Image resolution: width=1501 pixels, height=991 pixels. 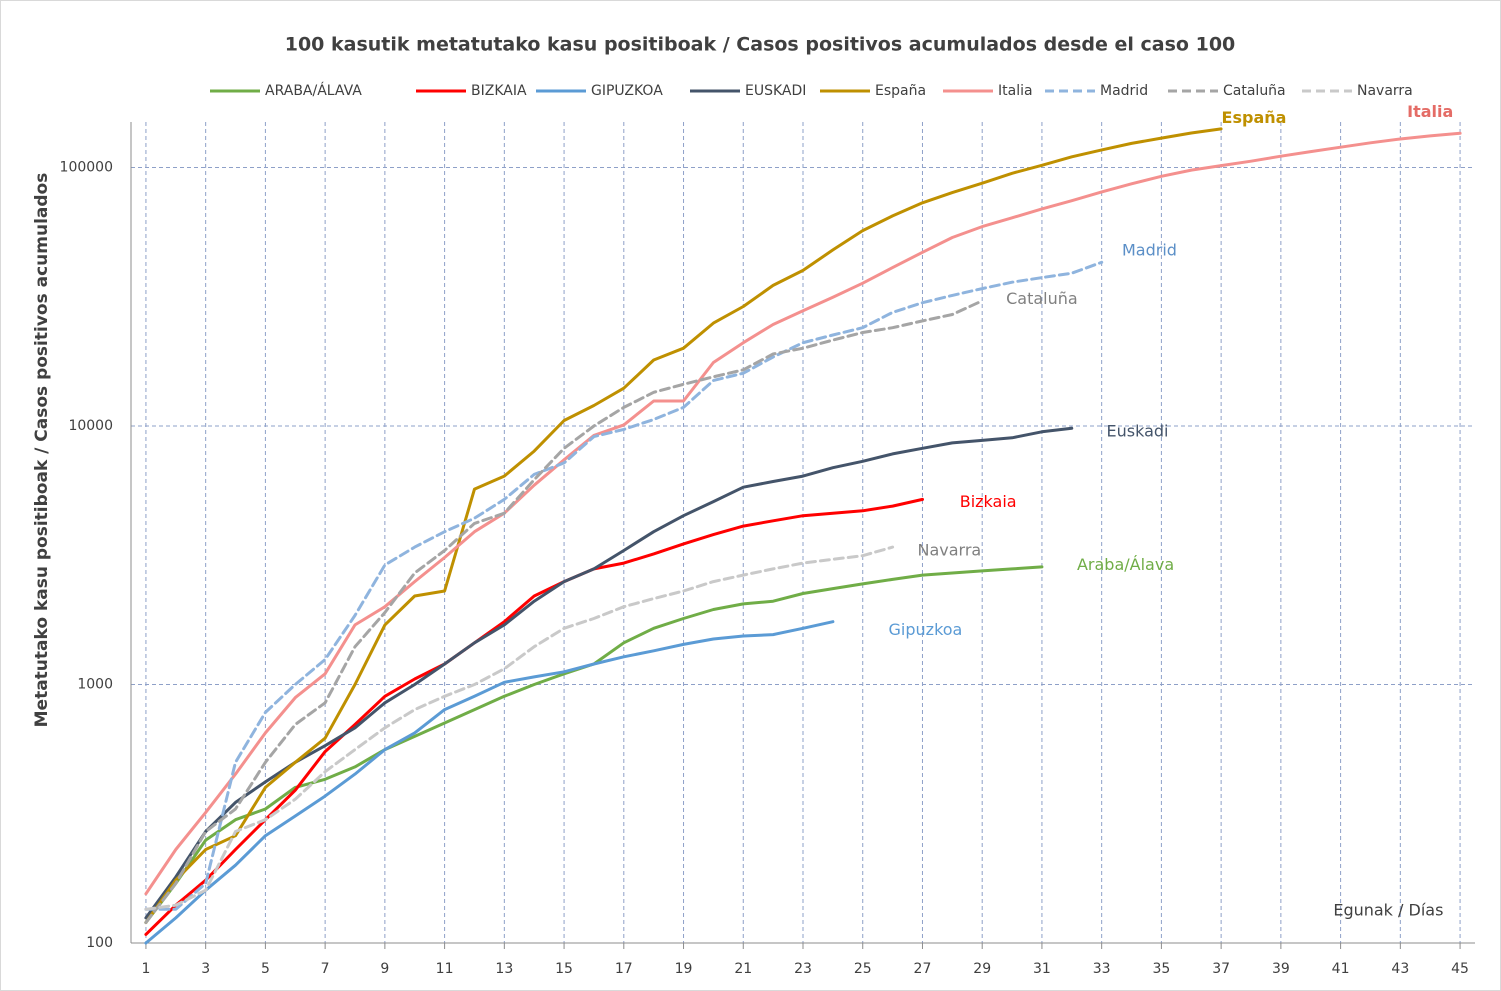 I want to click on annotation: Egunak / Días, so click(x=1388, y=909).